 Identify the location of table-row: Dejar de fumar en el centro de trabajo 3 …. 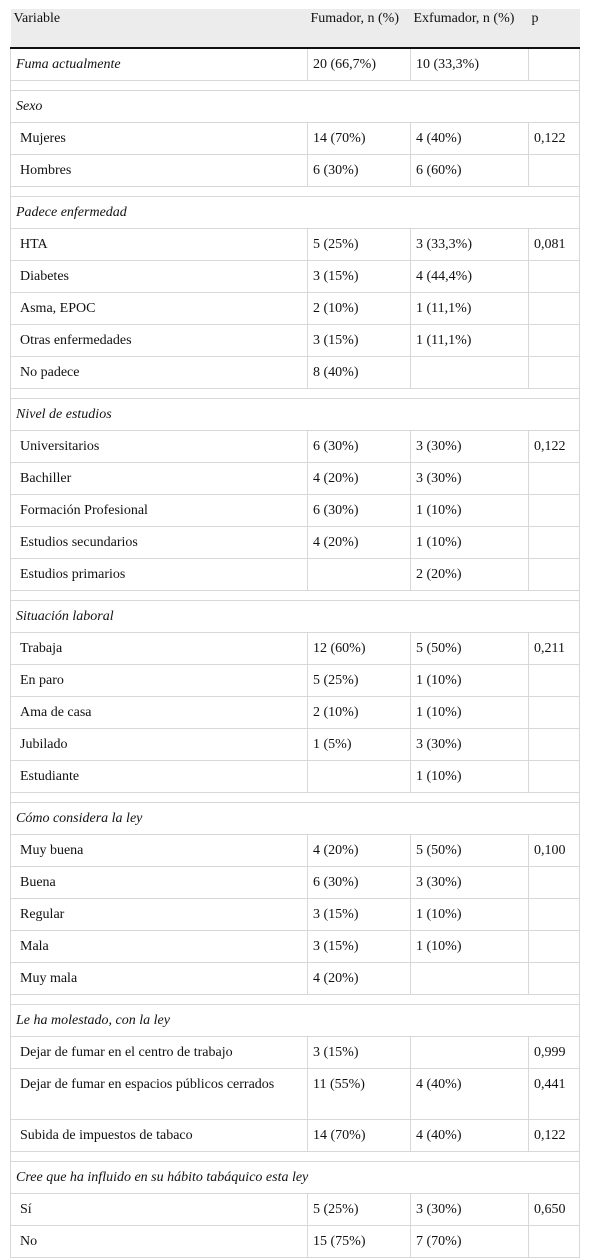
(295, 1052).